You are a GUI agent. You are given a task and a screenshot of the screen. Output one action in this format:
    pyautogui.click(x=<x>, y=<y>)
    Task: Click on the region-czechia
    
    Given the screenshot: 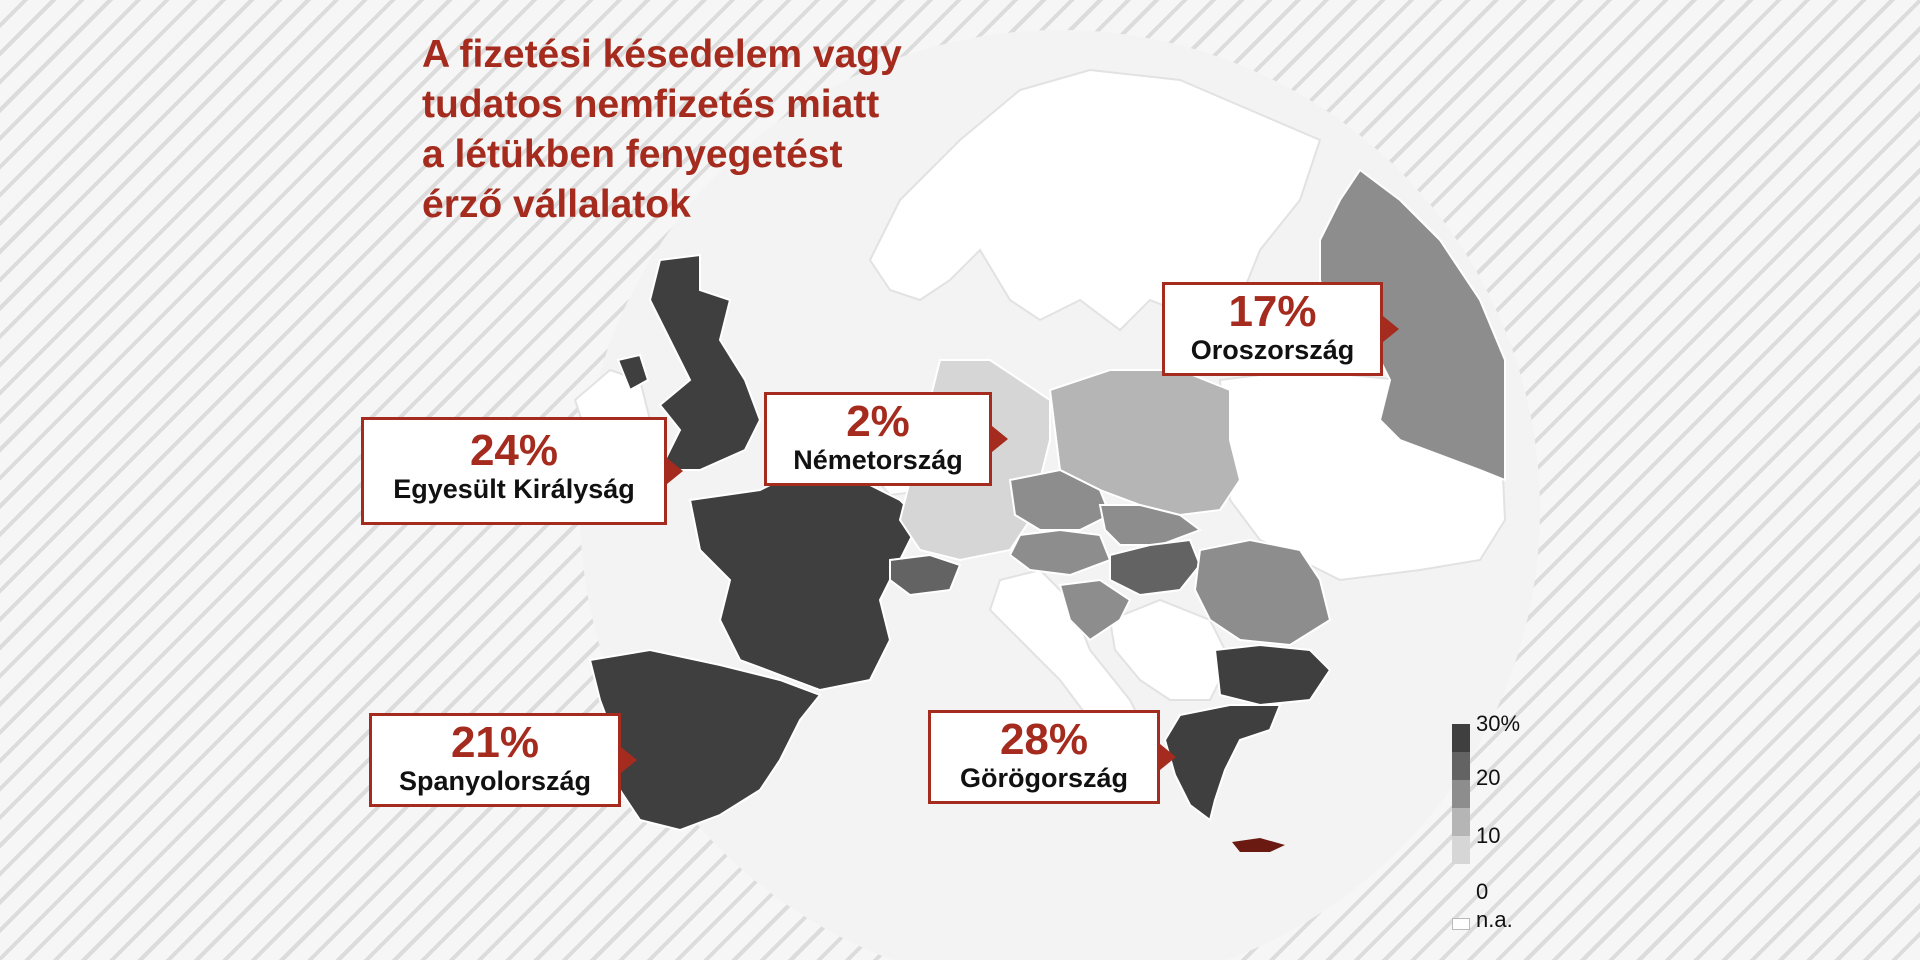 What is the action you would take?
    pyautogui.click(x=1060, y=499)
    